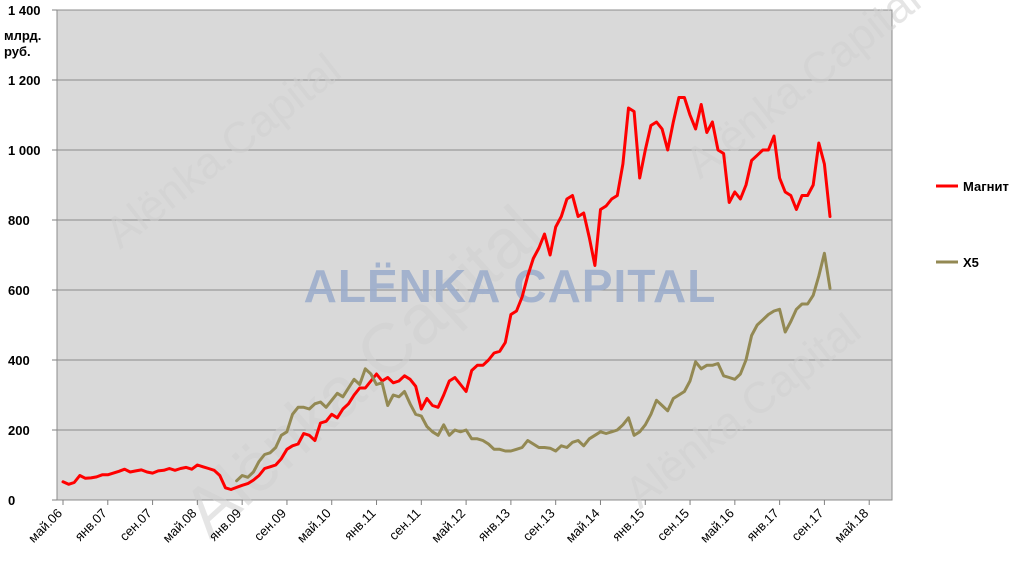 The height and width of the screenshot is (561, 1024). I want to click on x-tick-label: сен.15, so click(673, 525).